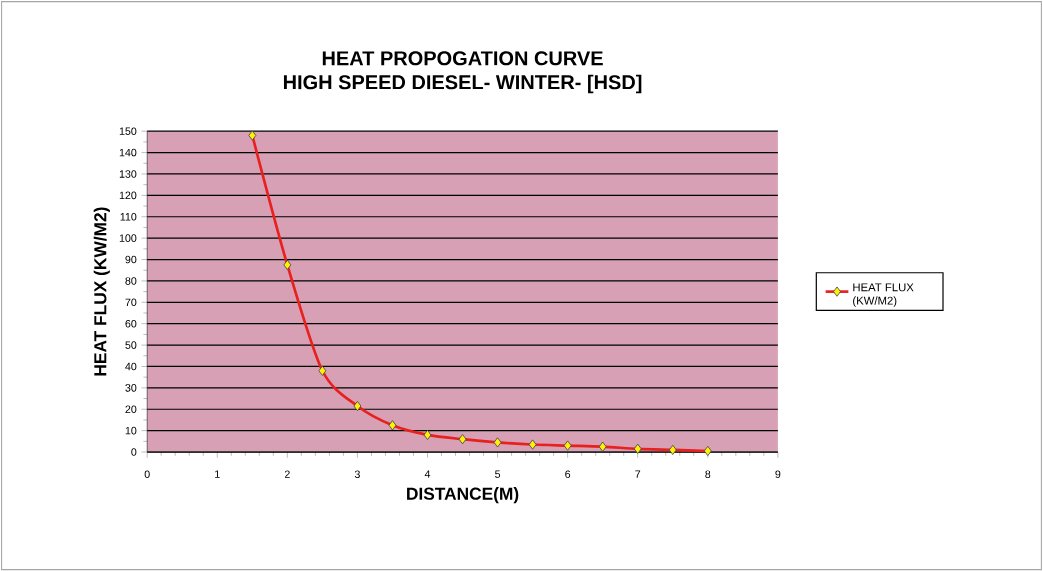  I want to click on chart-subtitle: HIGH SPEED DIESEL- WINTER- [HSD], so click(462, 84).